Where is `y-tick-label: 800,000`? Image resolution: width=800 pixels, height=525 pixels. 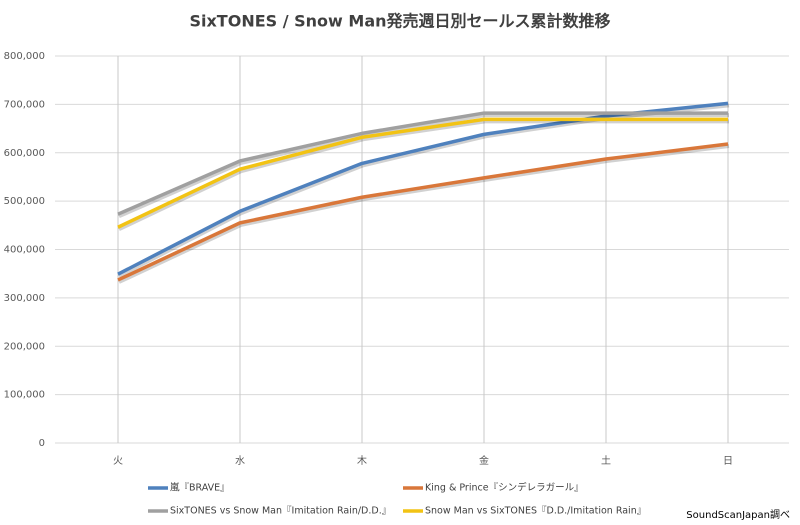
y-tick-label: 800,000 is located at coordinates (24, 56).